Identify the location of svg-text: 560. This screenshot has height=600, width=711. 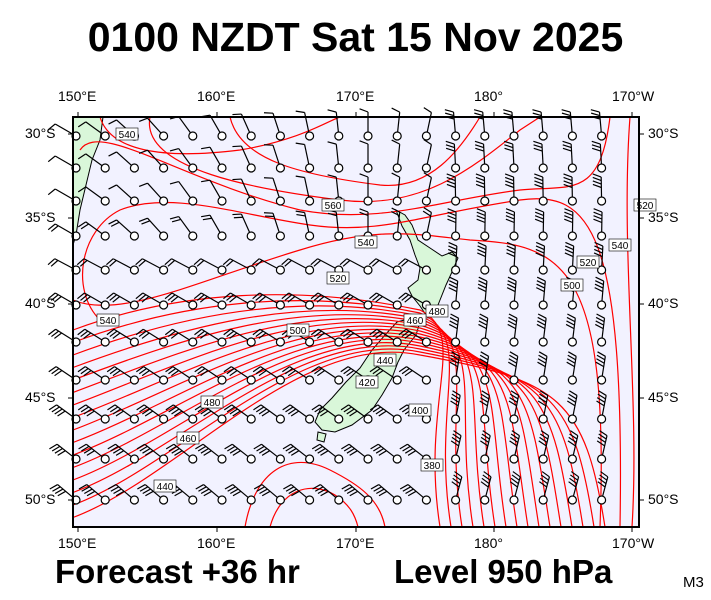
(333, 206).